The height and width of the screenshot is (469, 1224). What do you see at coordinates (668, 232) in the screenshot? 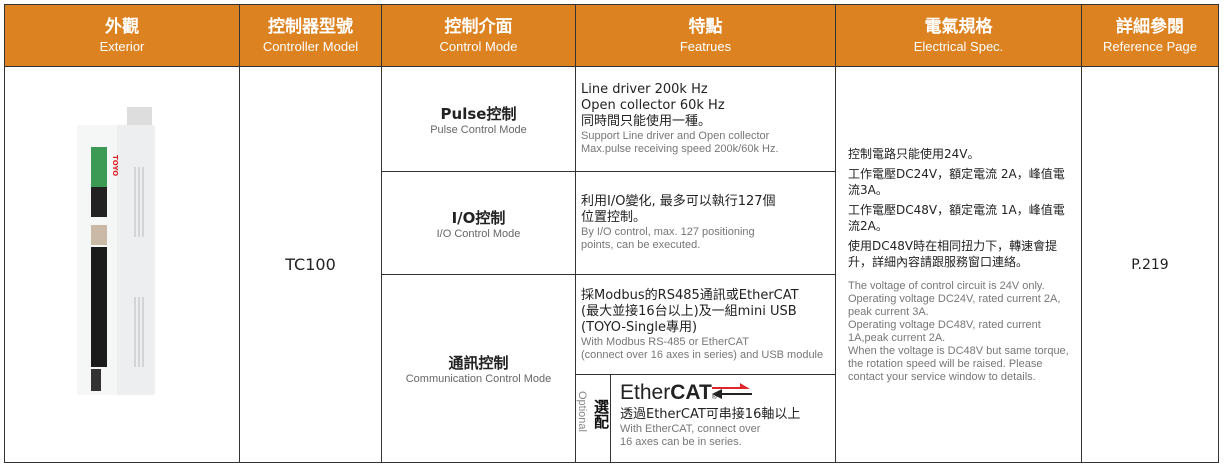
I see `feature-text-en: By I/O control, max. 127 positioning` at bounding box center [668, 232].